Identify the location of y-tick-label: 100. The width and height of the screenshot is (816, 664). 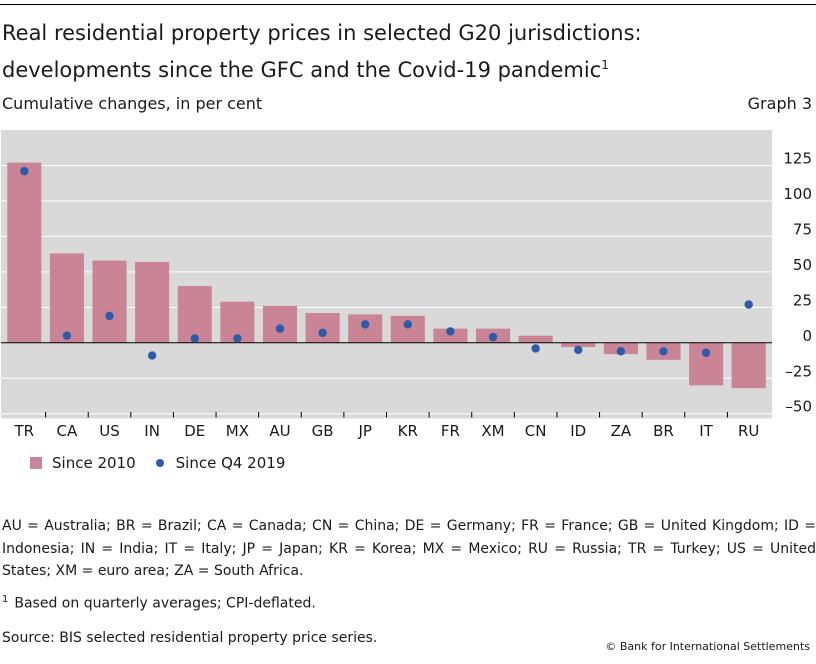
(797, 194).